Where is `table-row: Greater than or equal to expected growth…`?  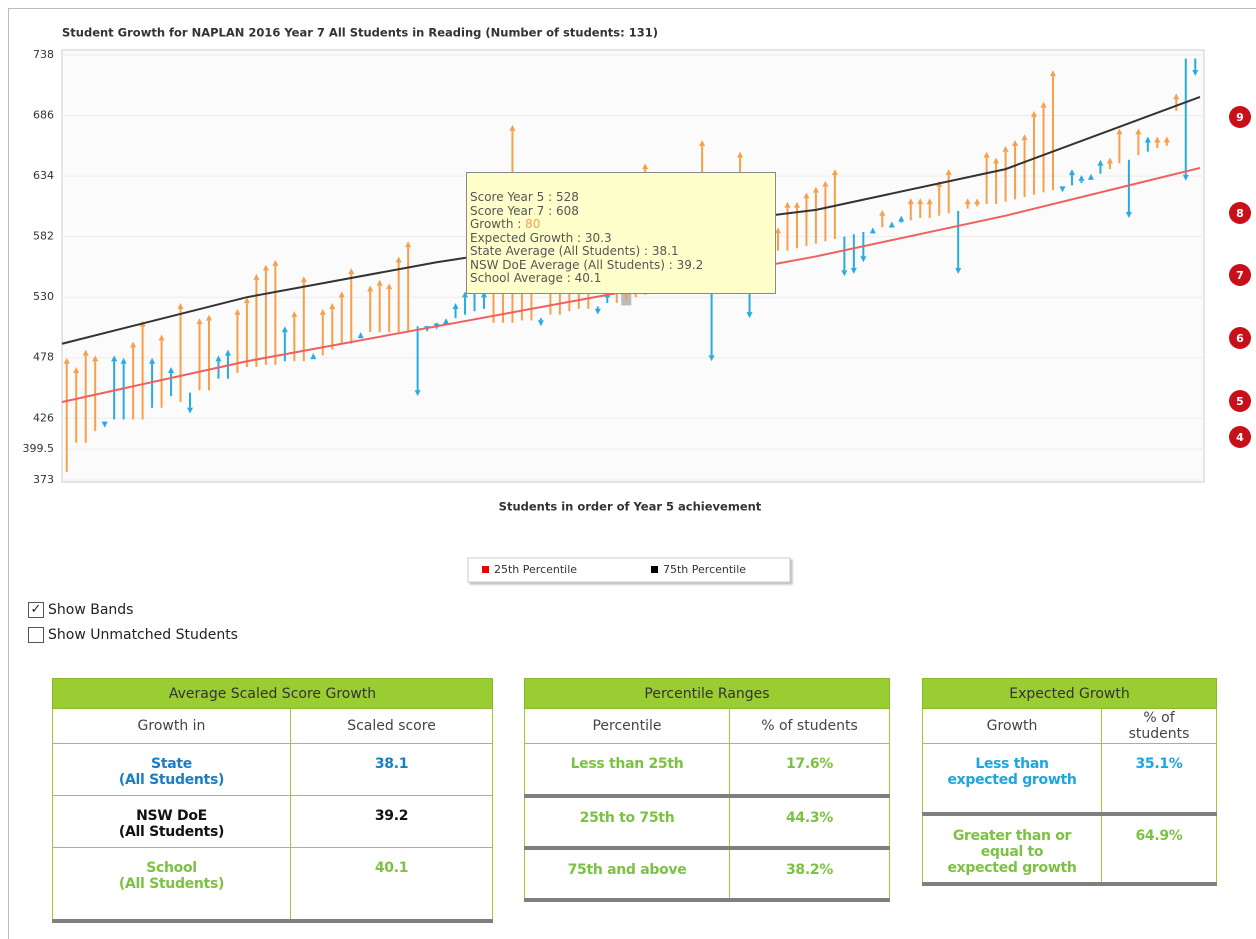
table-row: Greater than or equal to expected growth… is located at coordinates (1069, 849).